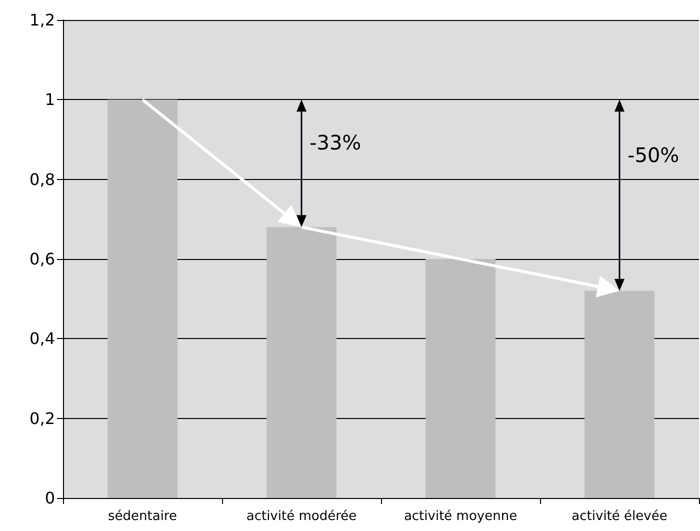 The image size is (700, 531). Describe the element at coordinates (42, 418) in the screenshot. I see `y-tick-label: 0,2` at that location.